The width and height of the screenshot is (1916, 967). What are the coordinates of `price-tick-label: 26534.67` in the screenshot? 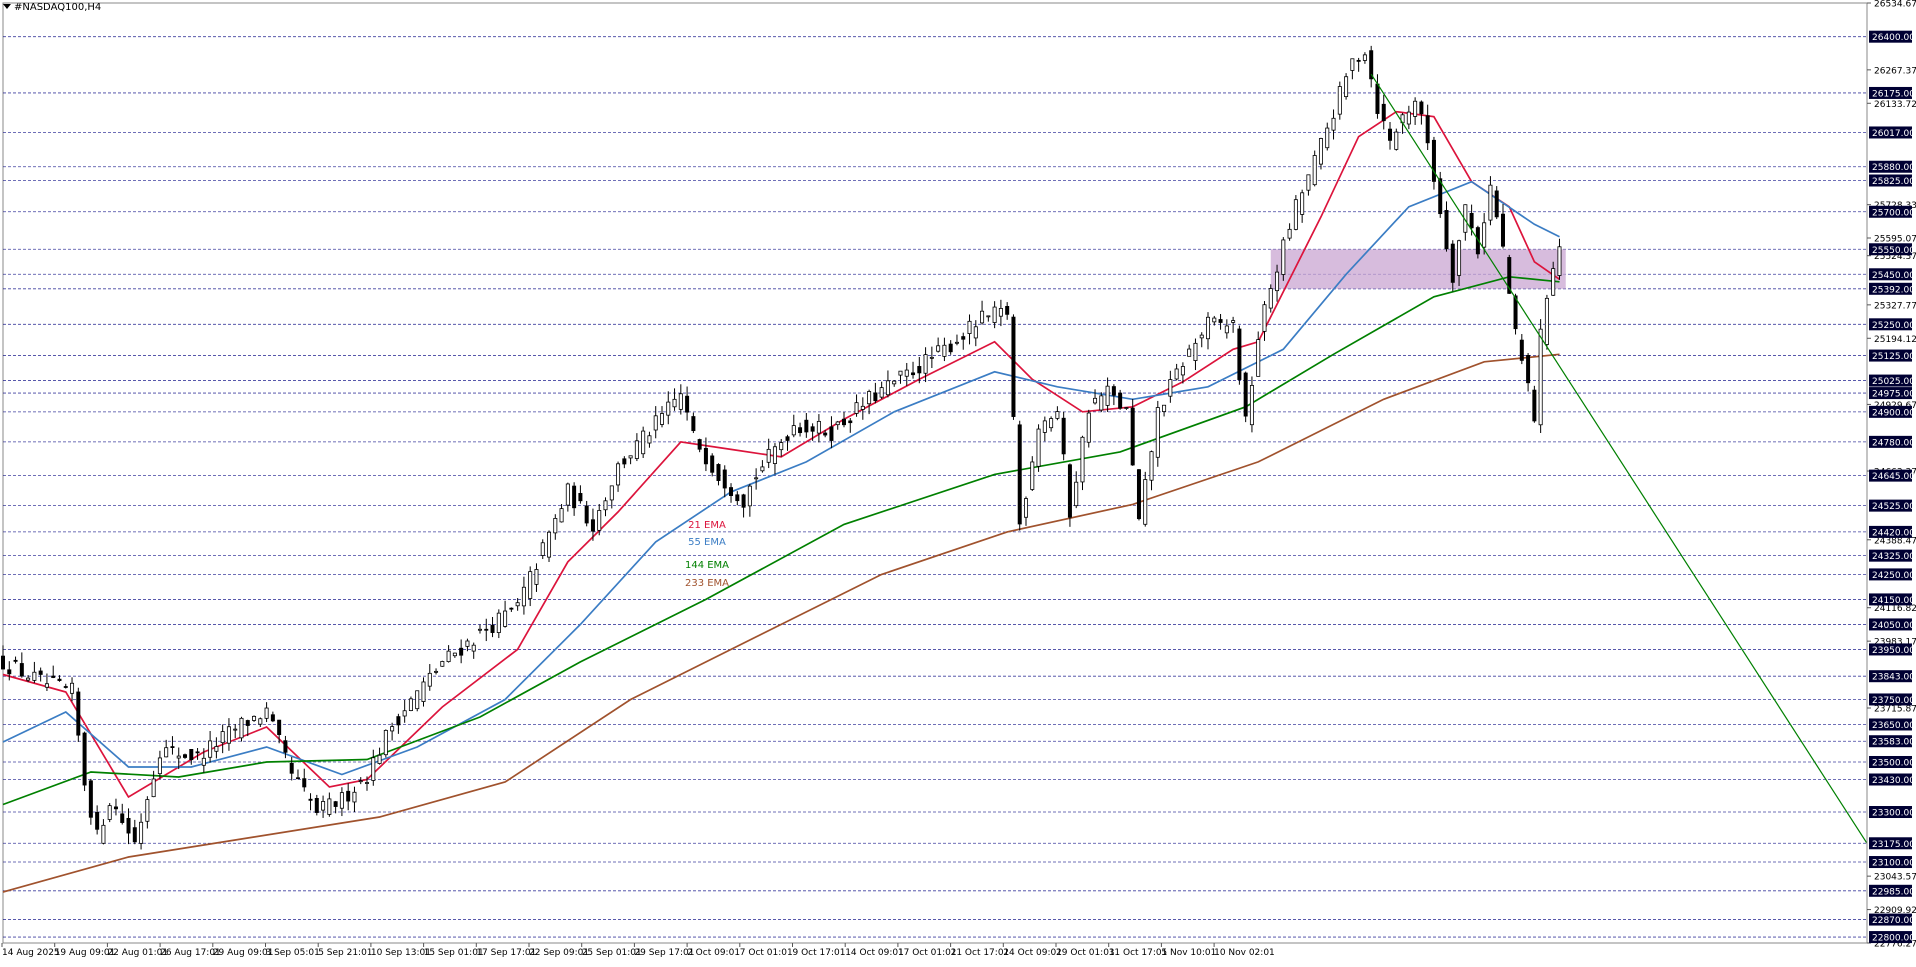 It's located at (1895, 5).